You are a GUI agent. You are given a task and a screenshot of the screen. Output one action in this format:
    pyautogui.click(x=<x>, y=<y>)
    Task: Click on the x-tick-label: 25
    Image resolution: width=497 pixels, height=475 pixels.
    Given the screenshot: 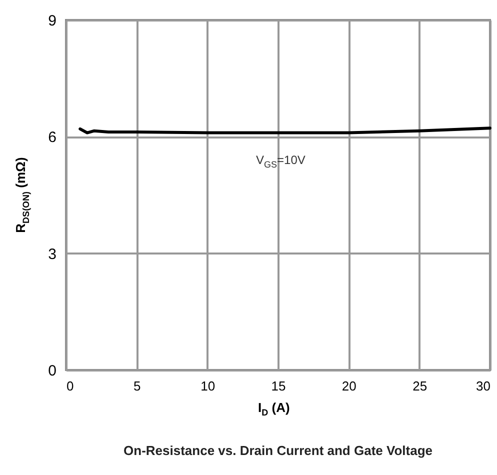 What is the action you would take?
    pyautogui.click(x=420, y=386)
    